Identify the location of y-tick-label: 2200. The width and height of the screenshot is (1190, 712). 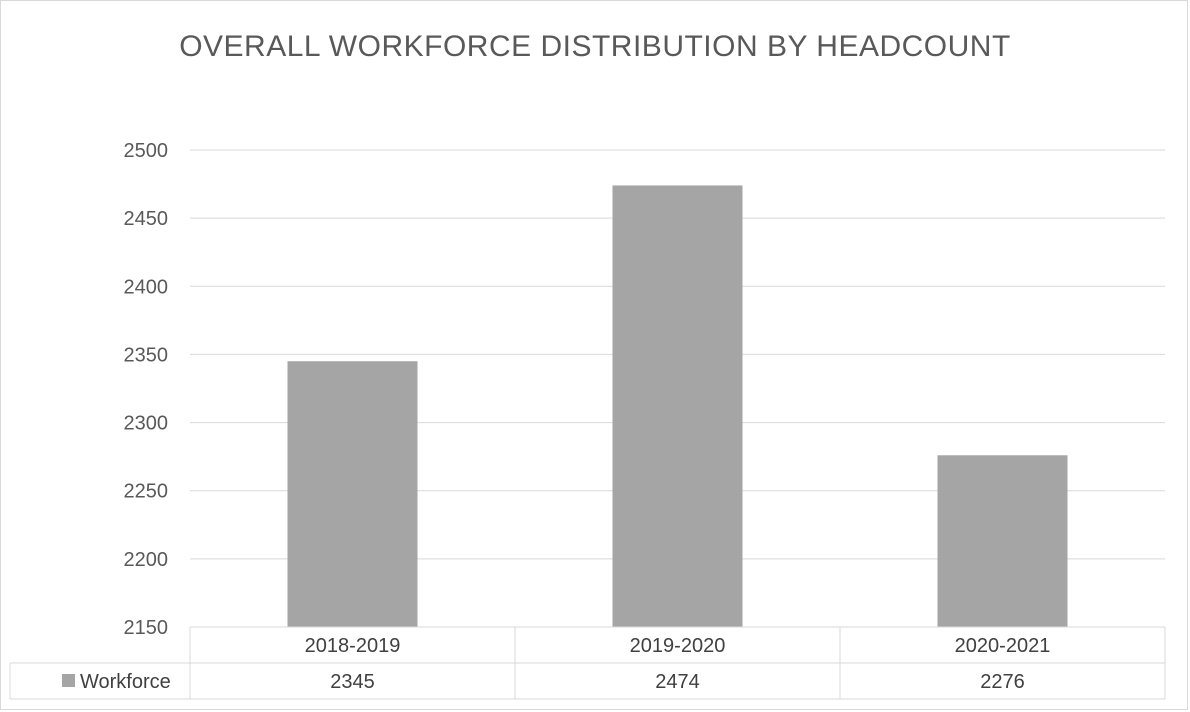
(146, 560).